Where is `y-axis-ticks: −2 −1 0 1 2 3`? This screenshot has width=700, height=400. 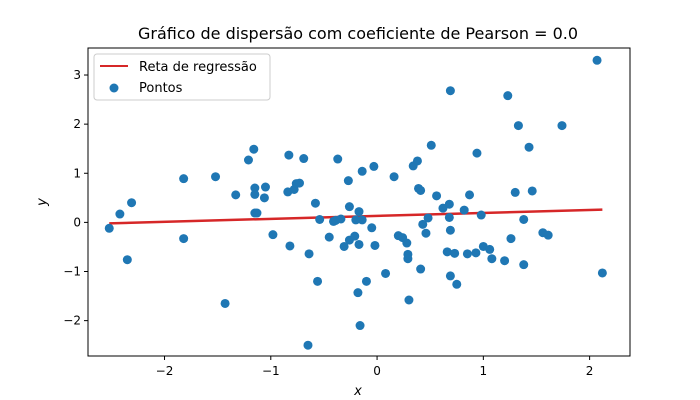 y-axis-ticks: −2 −1 0 1 2 3 is located at coordinates (75, 198).